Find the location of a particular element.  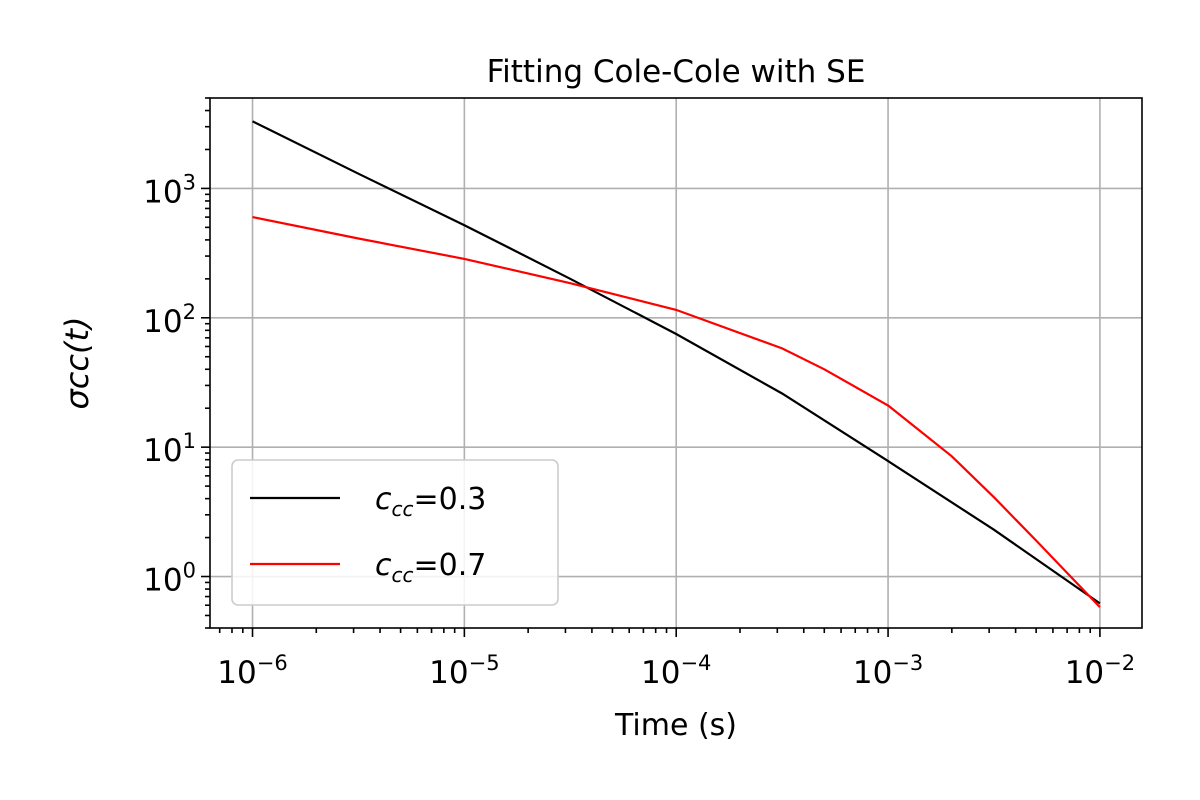

legend-label: ccc=0.3 is located at coordinates (430, 501).